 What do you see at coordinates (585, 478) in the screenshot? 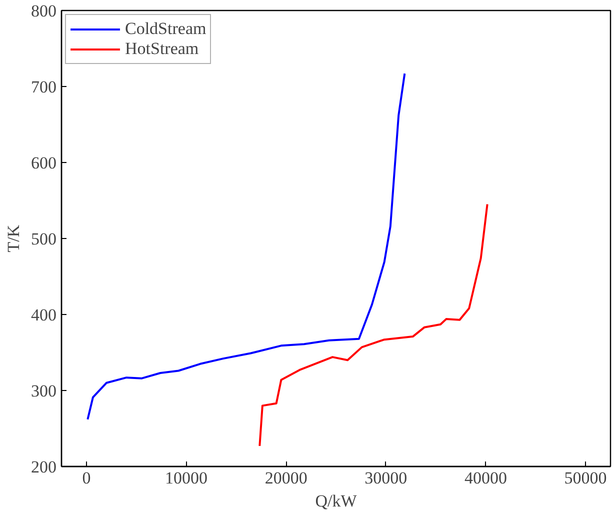
I see `x-tick-label: 50000` at bounding box center [585, 478].